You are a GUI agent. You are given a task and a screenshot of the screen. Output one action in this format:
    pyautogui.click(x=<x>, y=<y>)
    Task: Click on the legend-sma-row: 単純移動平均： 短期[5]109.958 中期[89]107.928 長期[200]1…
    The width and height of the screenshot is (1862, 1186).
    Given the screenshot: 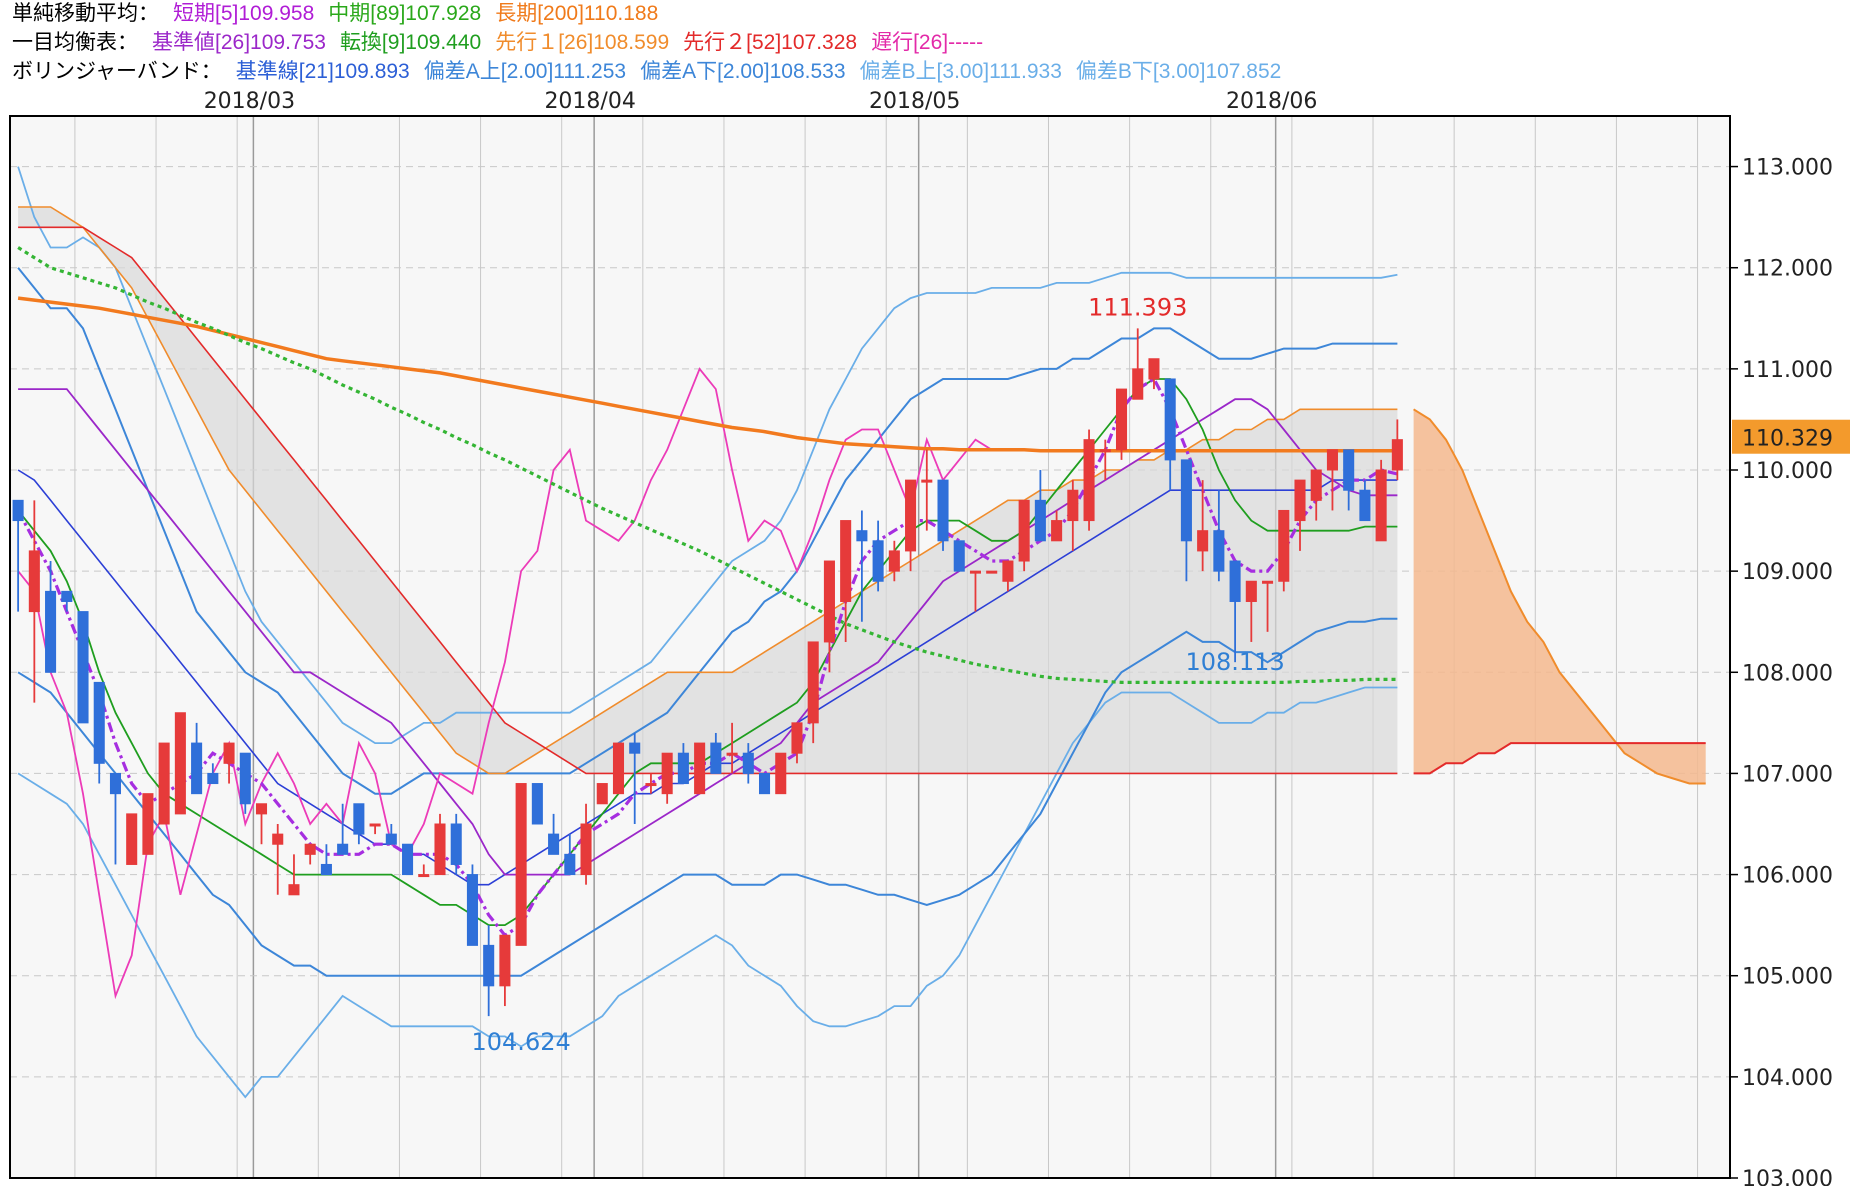 What is the action you would take?
    pyautogui.click(x=932, y=13)
    